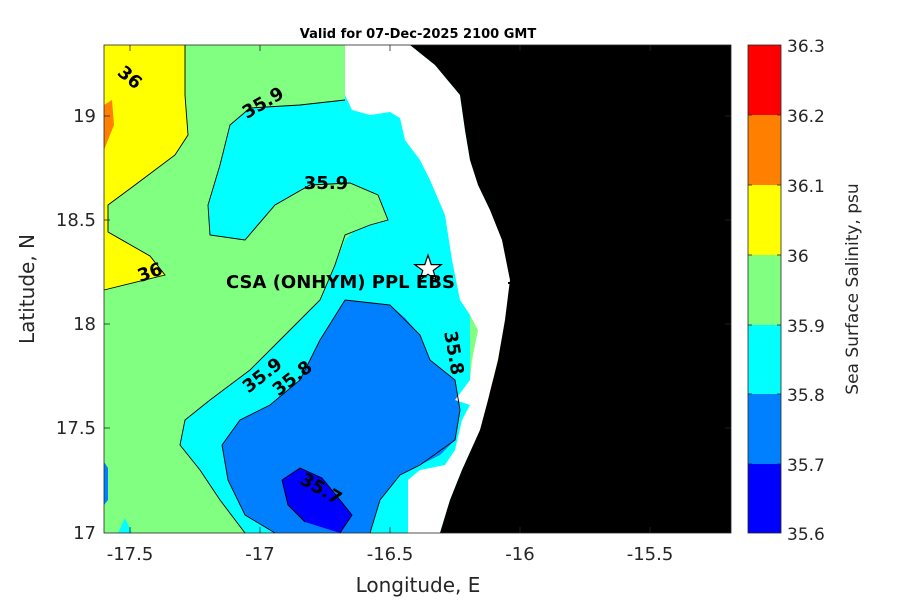  Describe the element at coordinates (76, 428) in the screenshot. I see `y-tick-label: 17.5` at that location.